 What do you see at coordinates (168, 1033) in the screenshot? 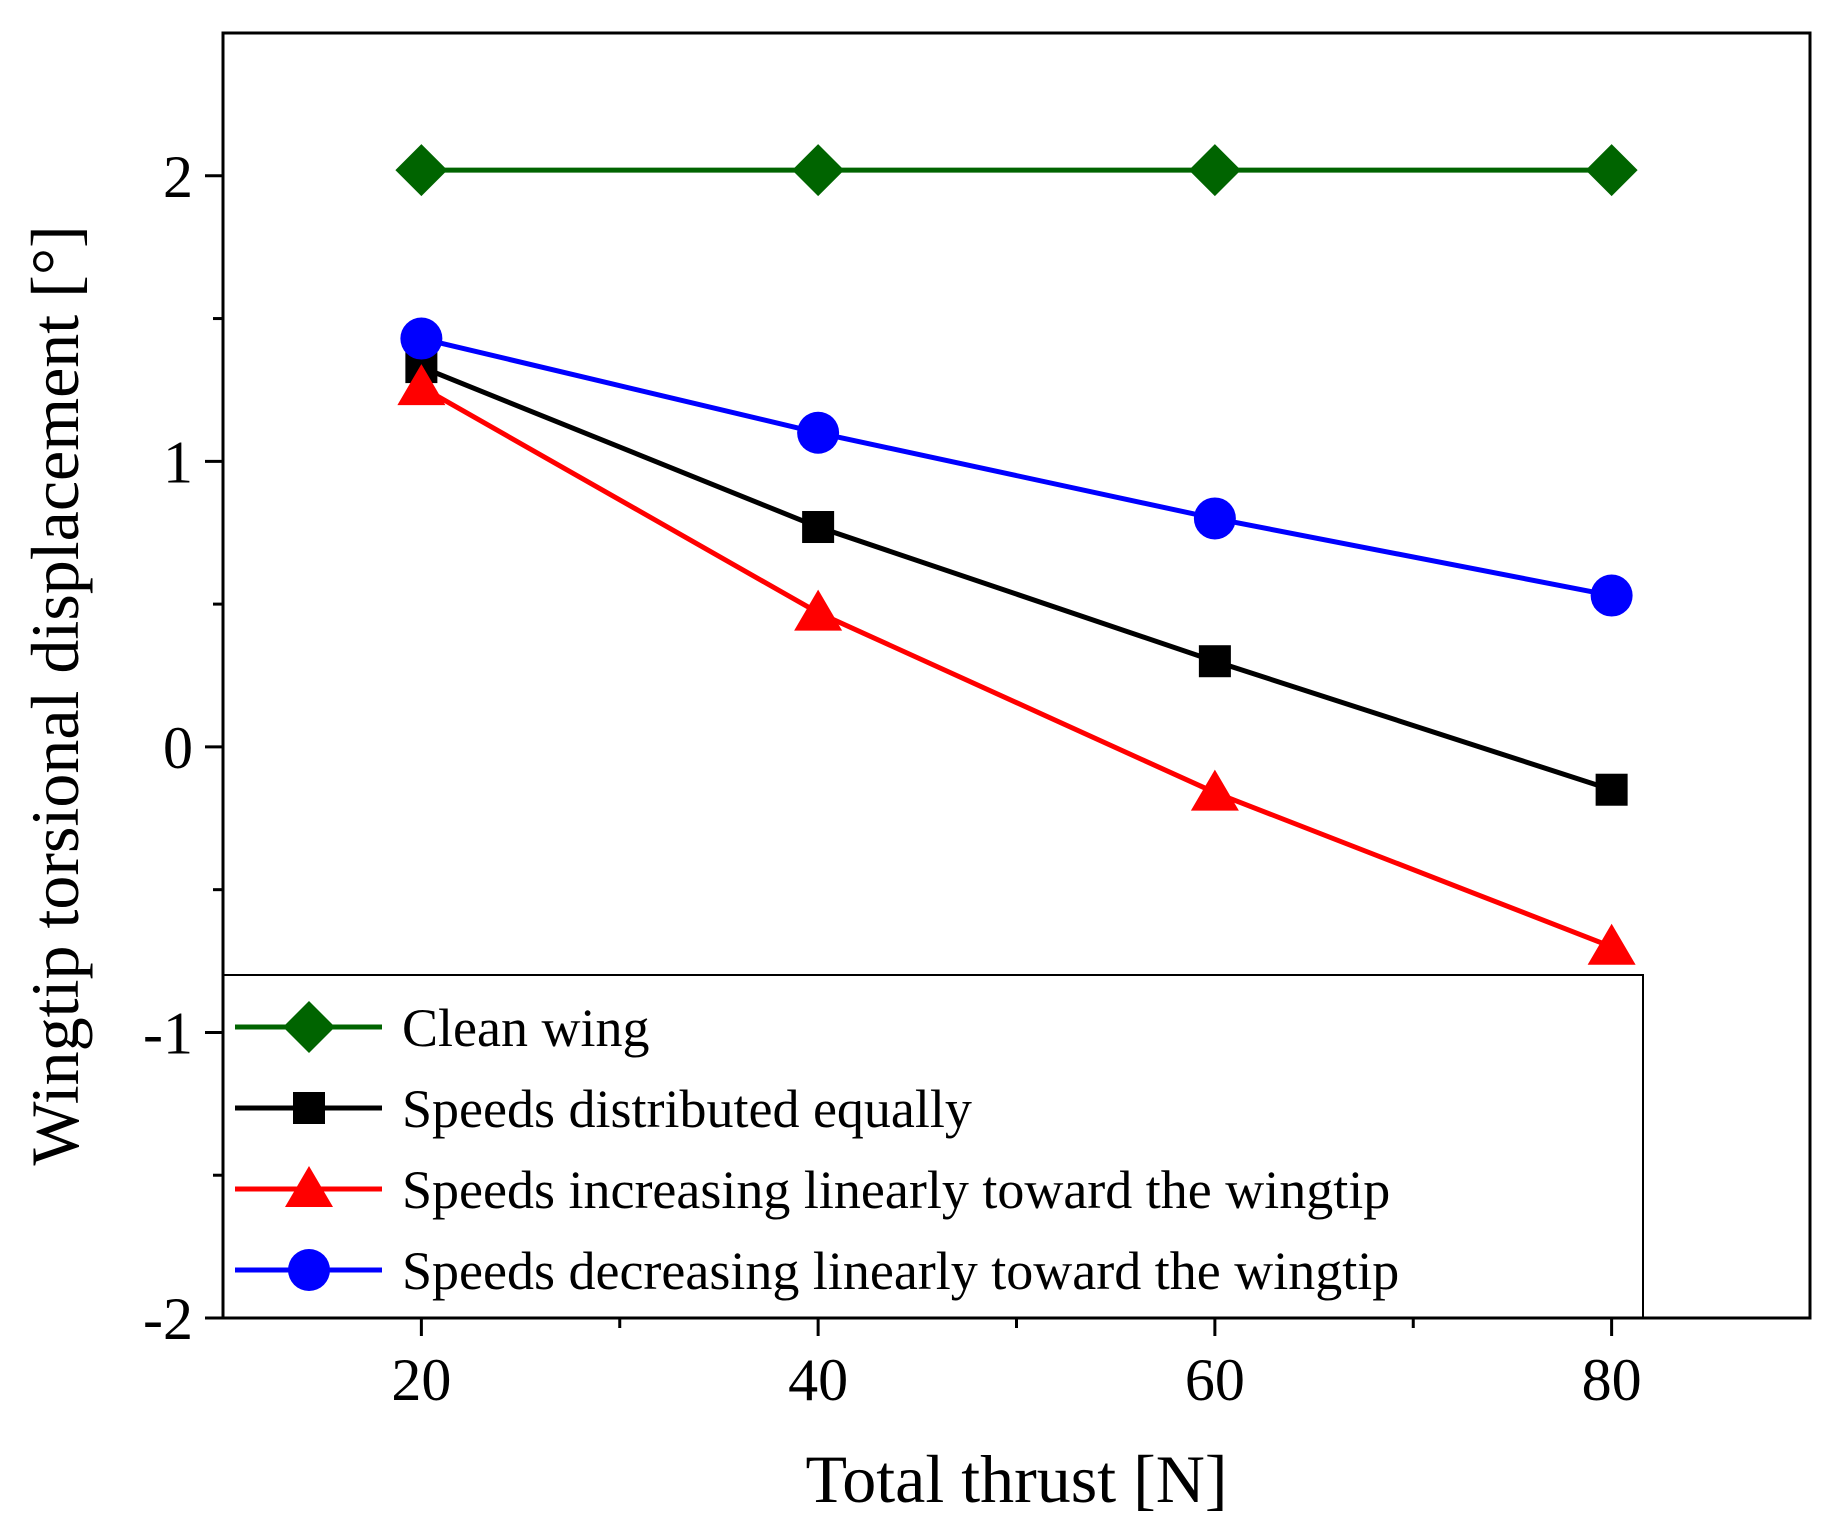
I see `y-tick-label: -1` at bounding box center [168, 1033].